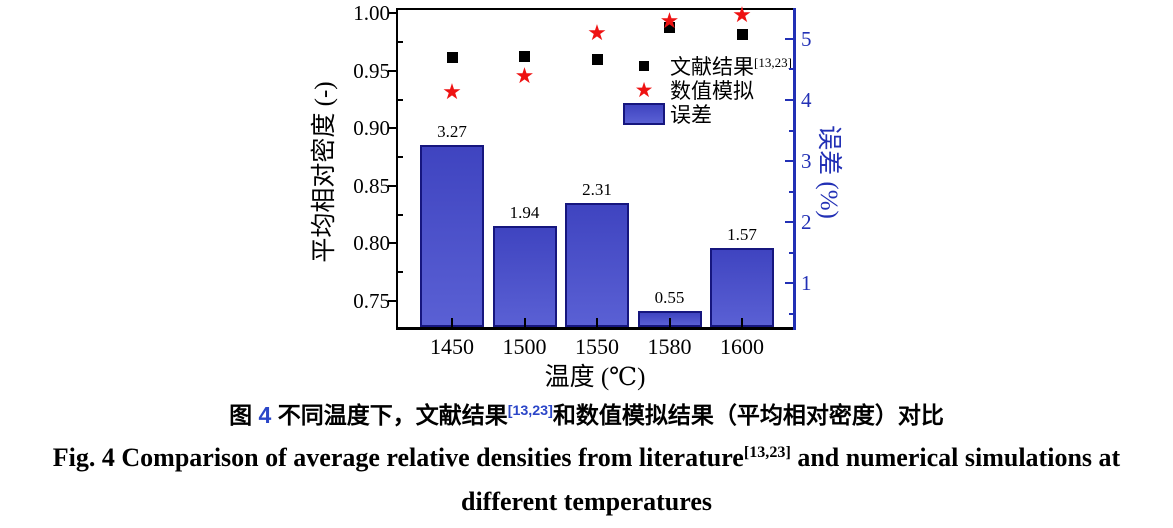 This screenshot has width=1173, height=528. Describe the element at coordinates (806, 283) in the screenshot. I see `y-right-tick-label: 1` at that location.